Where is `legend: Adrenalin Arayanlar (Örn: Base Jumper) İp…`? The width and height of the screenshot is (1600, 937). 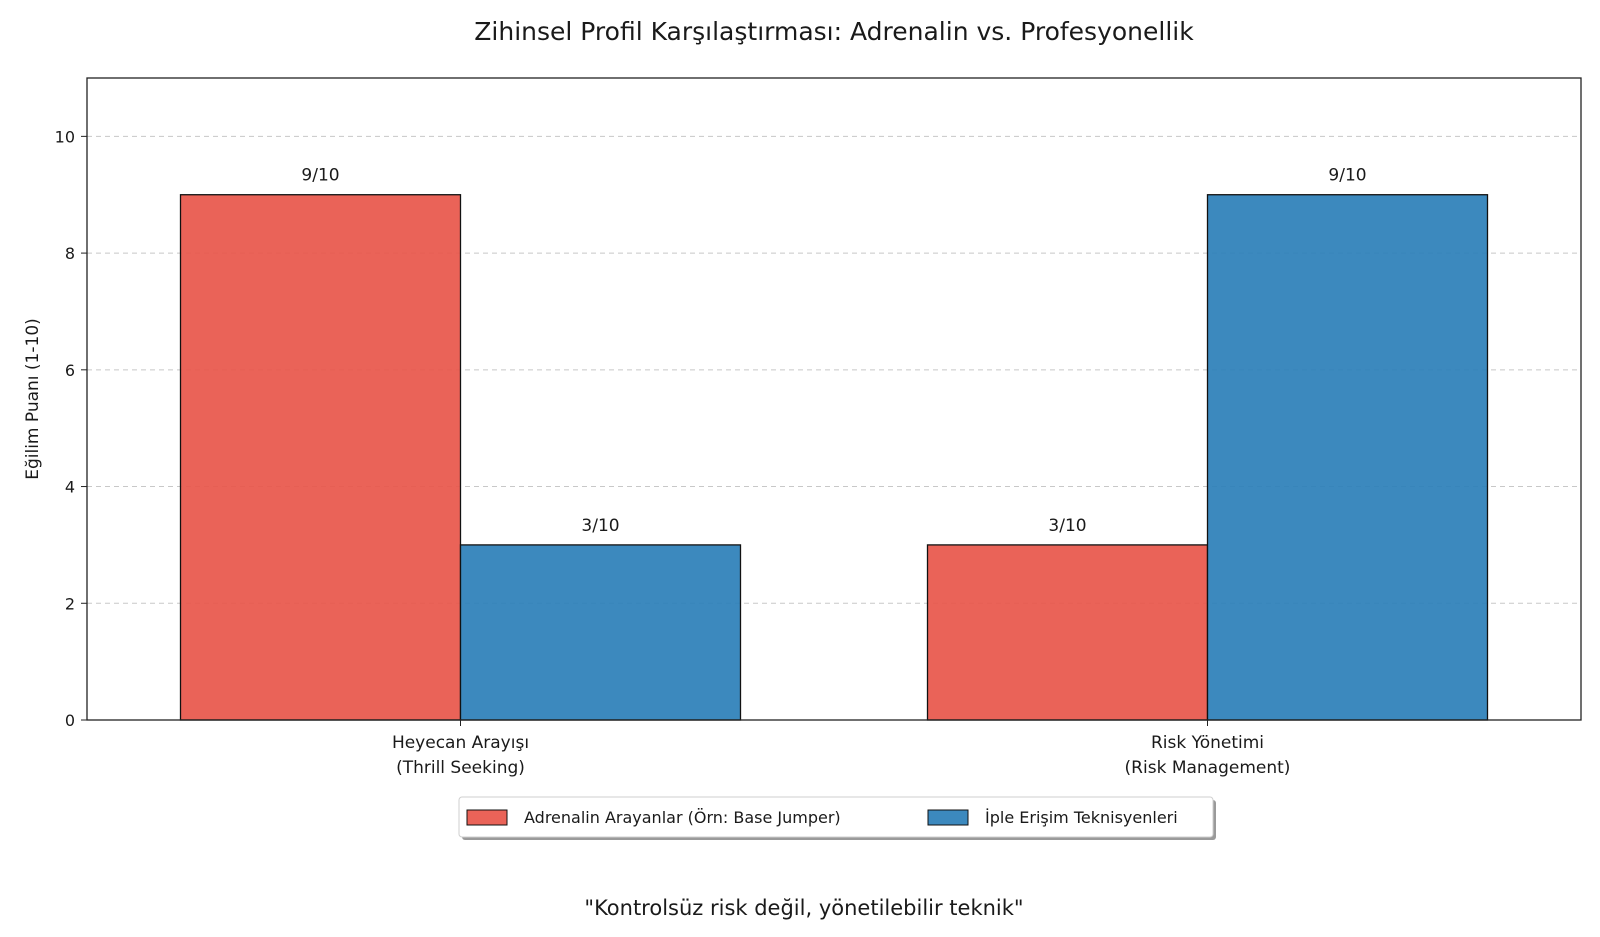
legend: Adrenalin Arayanlar (Örn: Base Jumper) İp… is located at coordinates (837, 818).